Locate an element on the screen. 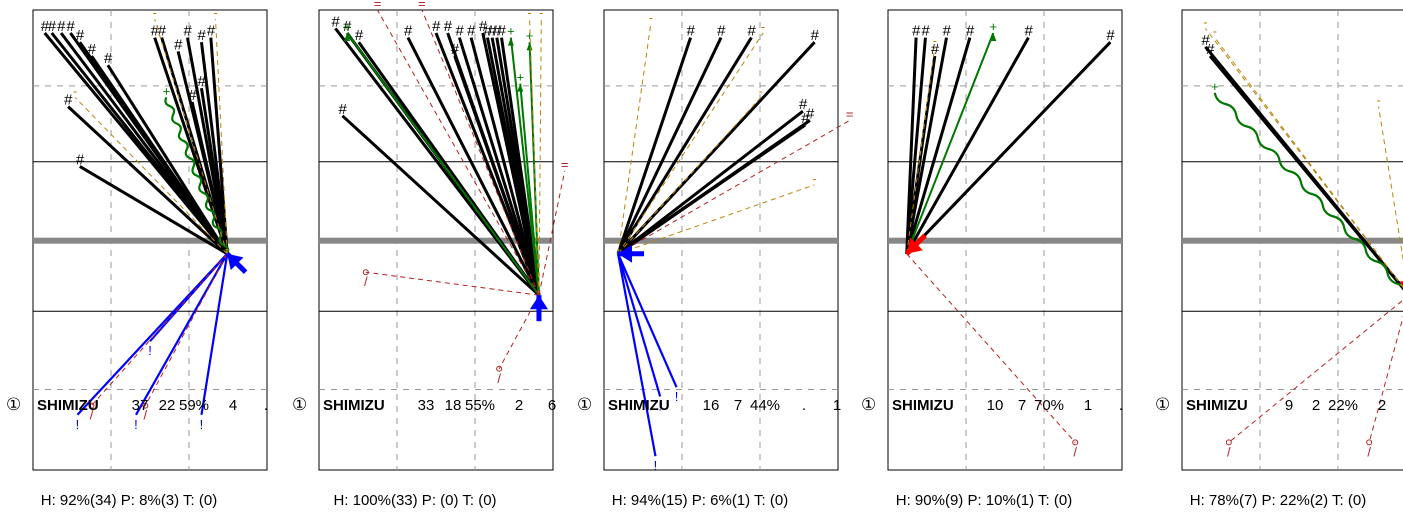 The width and height of the screenshot is (1403, 513). rays-layer: # # # # # ##+-/ is located at coordinates (1010, 239).